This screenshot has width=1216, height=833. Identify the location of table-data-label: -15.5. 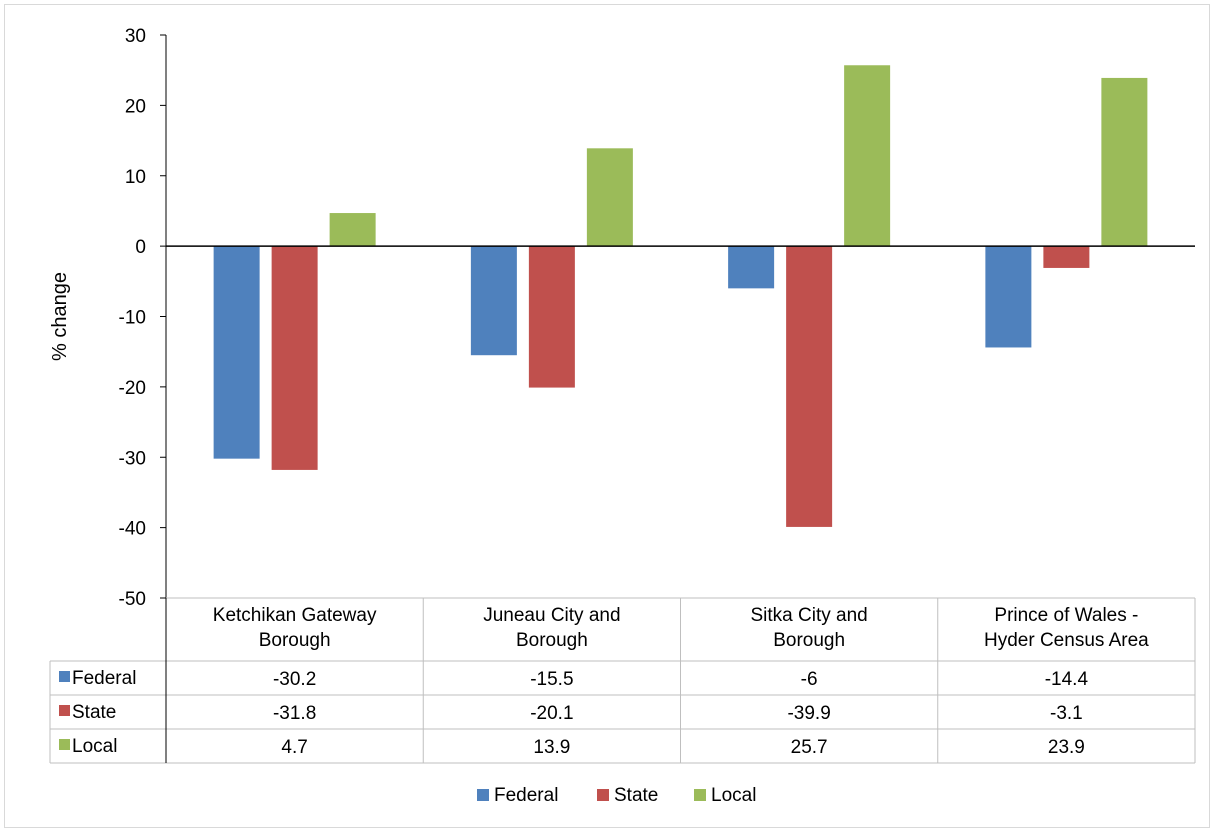
(551, 679).